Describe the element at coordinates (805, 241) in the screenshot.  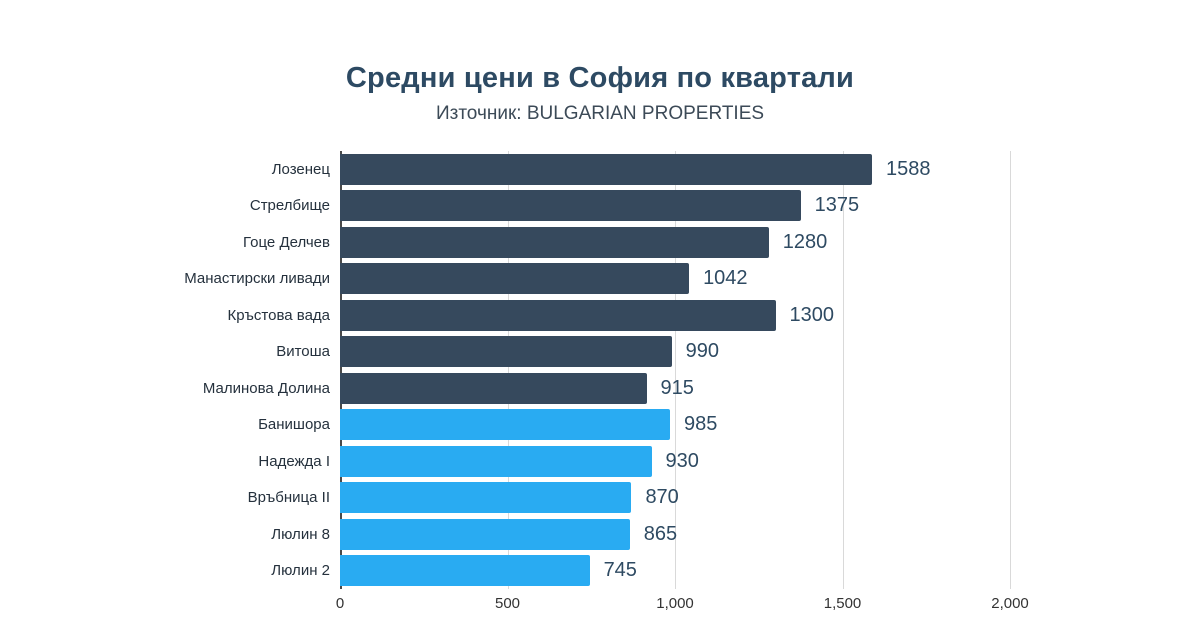
I see `value-label: 1280` at that location.